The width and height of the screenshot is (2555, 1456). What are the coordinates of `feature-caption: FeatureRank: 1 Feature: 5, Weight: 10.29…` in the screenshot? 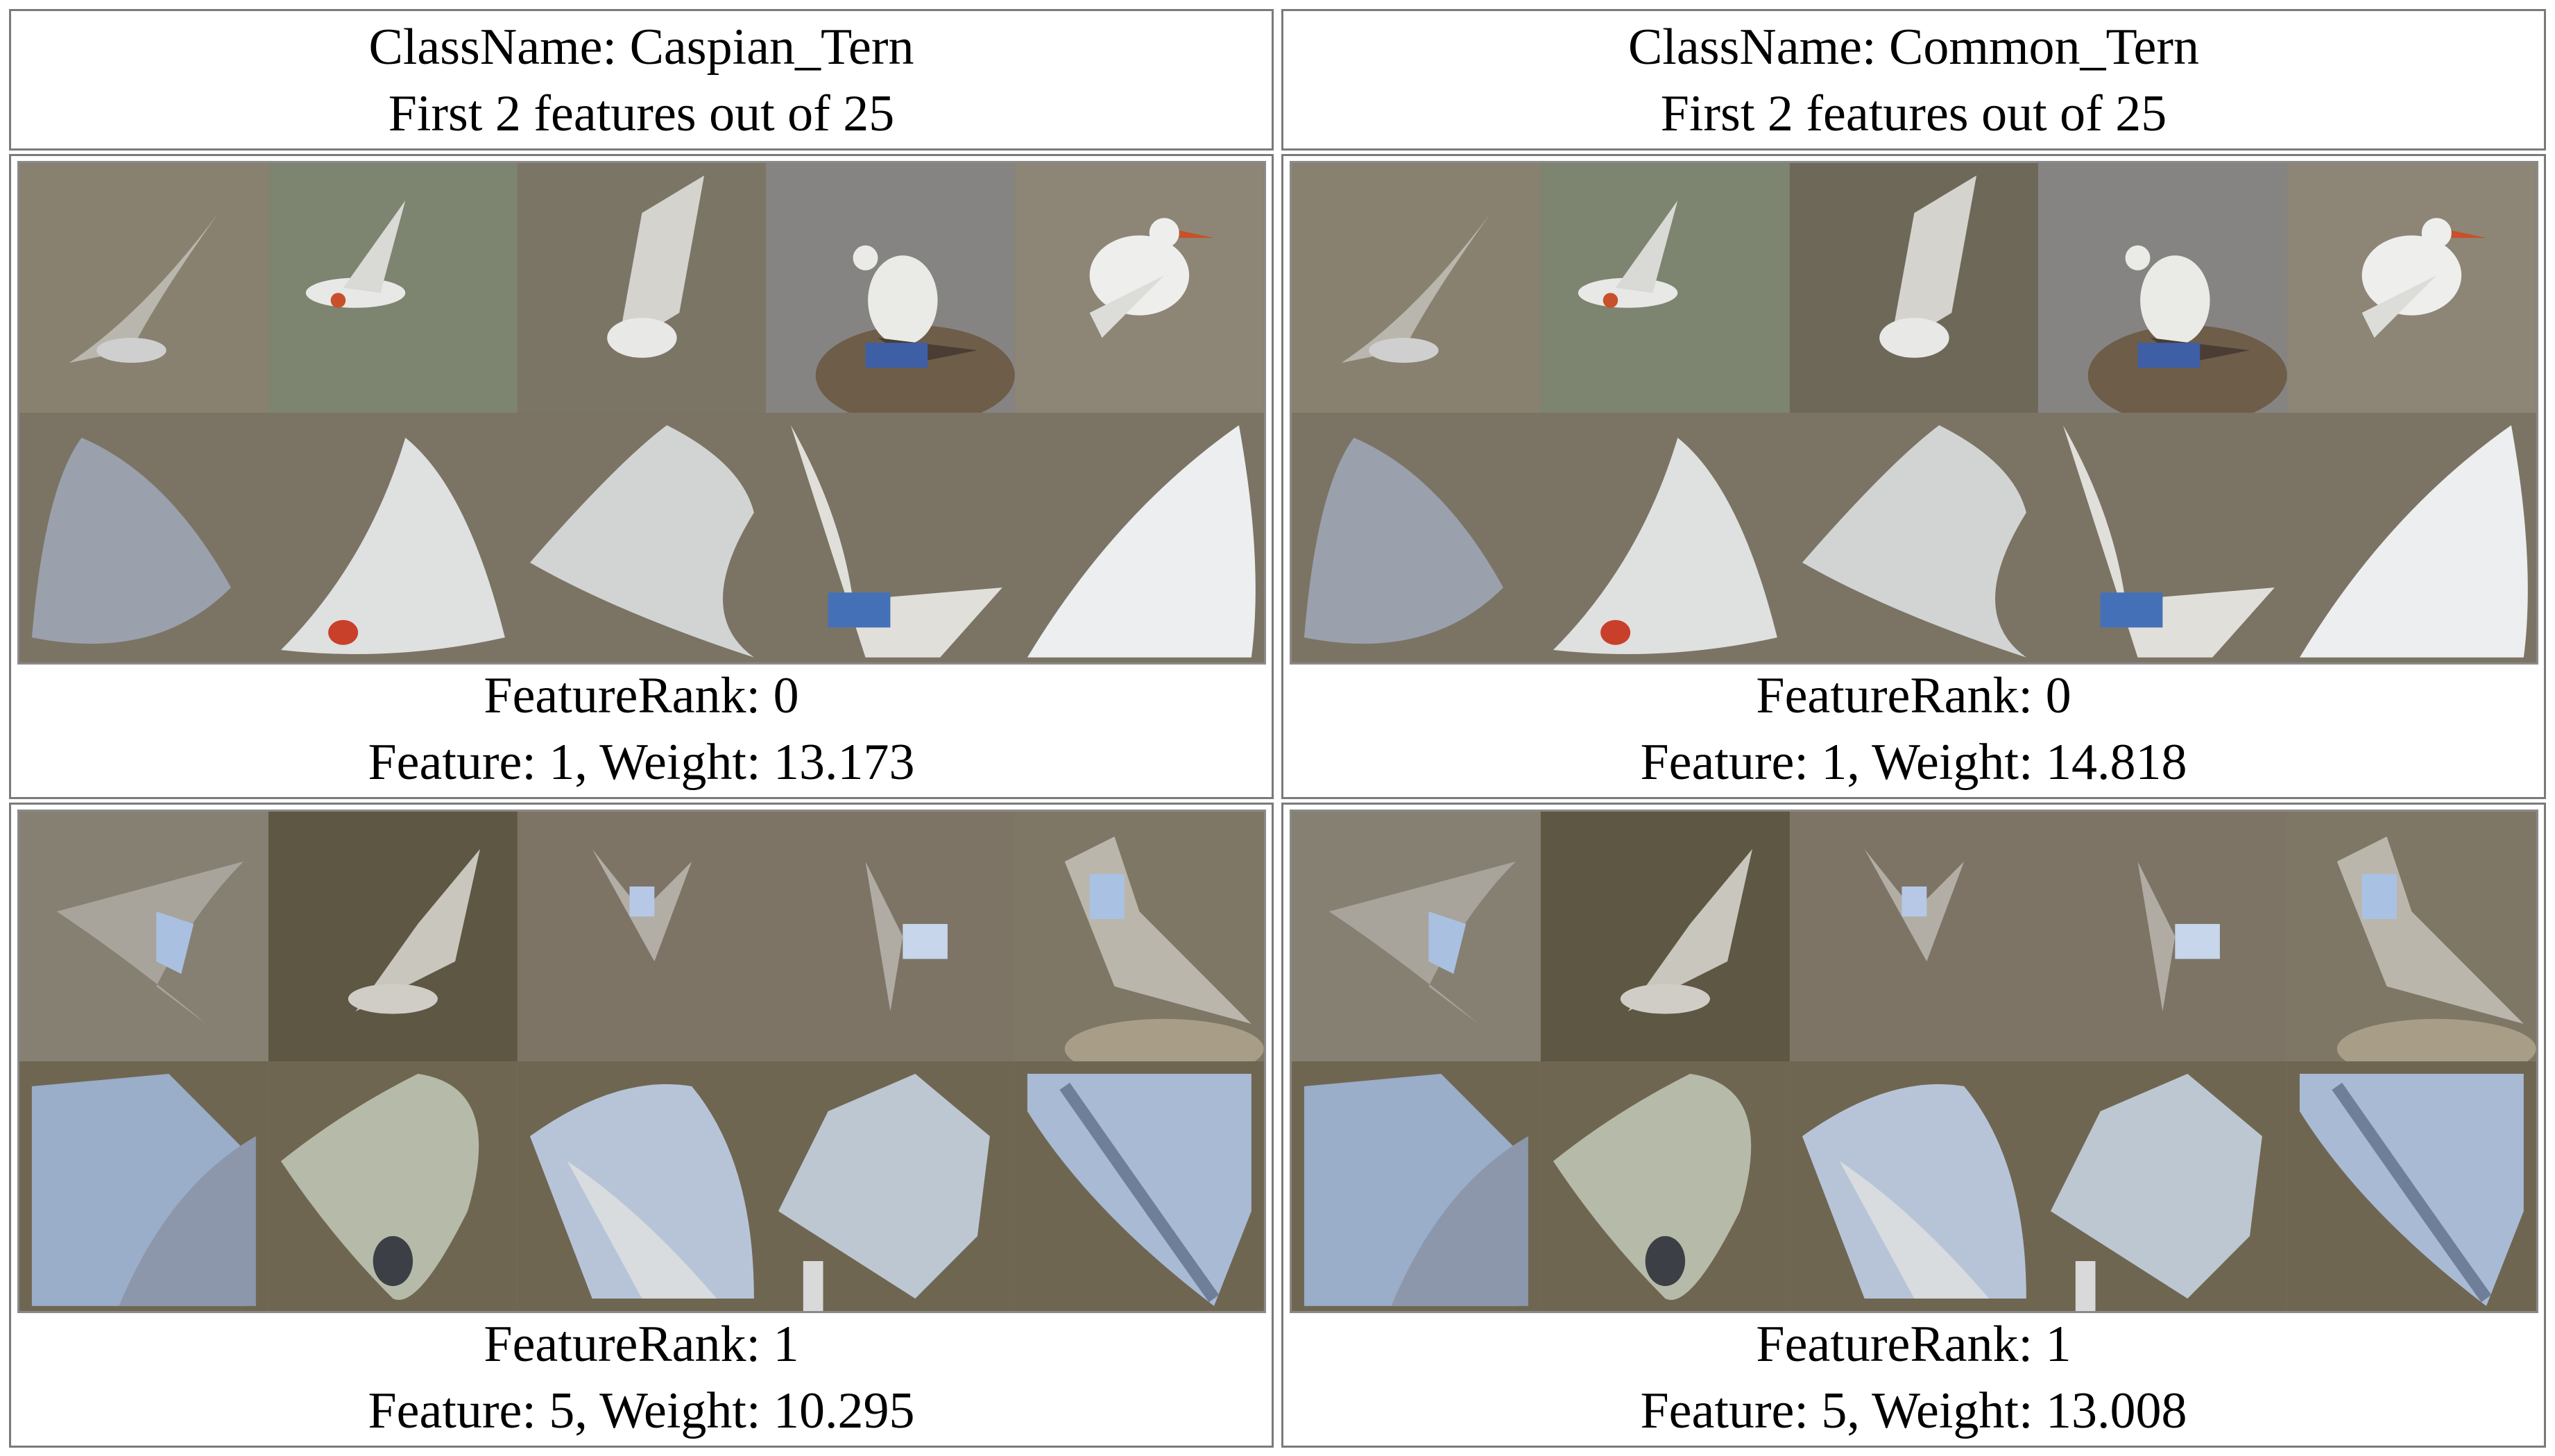 It's located at (641, 1377).